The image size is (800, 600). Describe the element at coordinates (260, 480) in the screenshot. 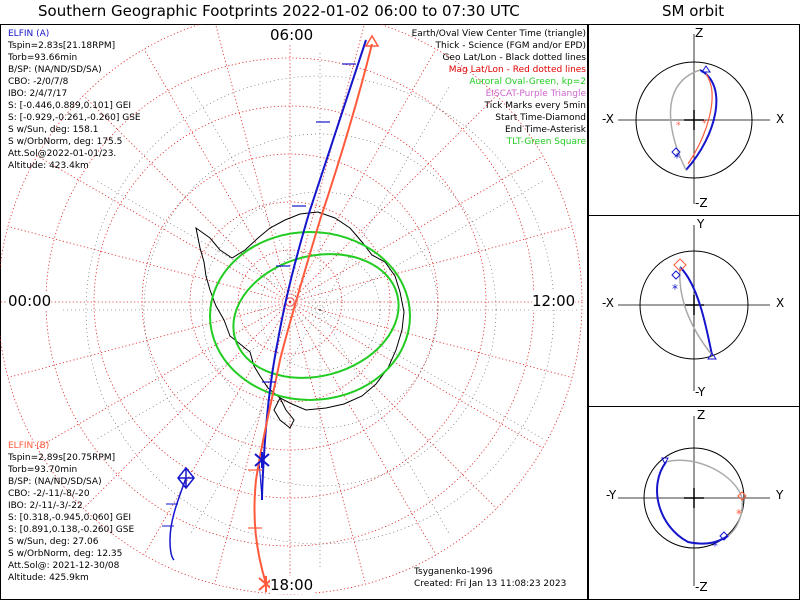

I see `elfin-a-track-thin` at that location.